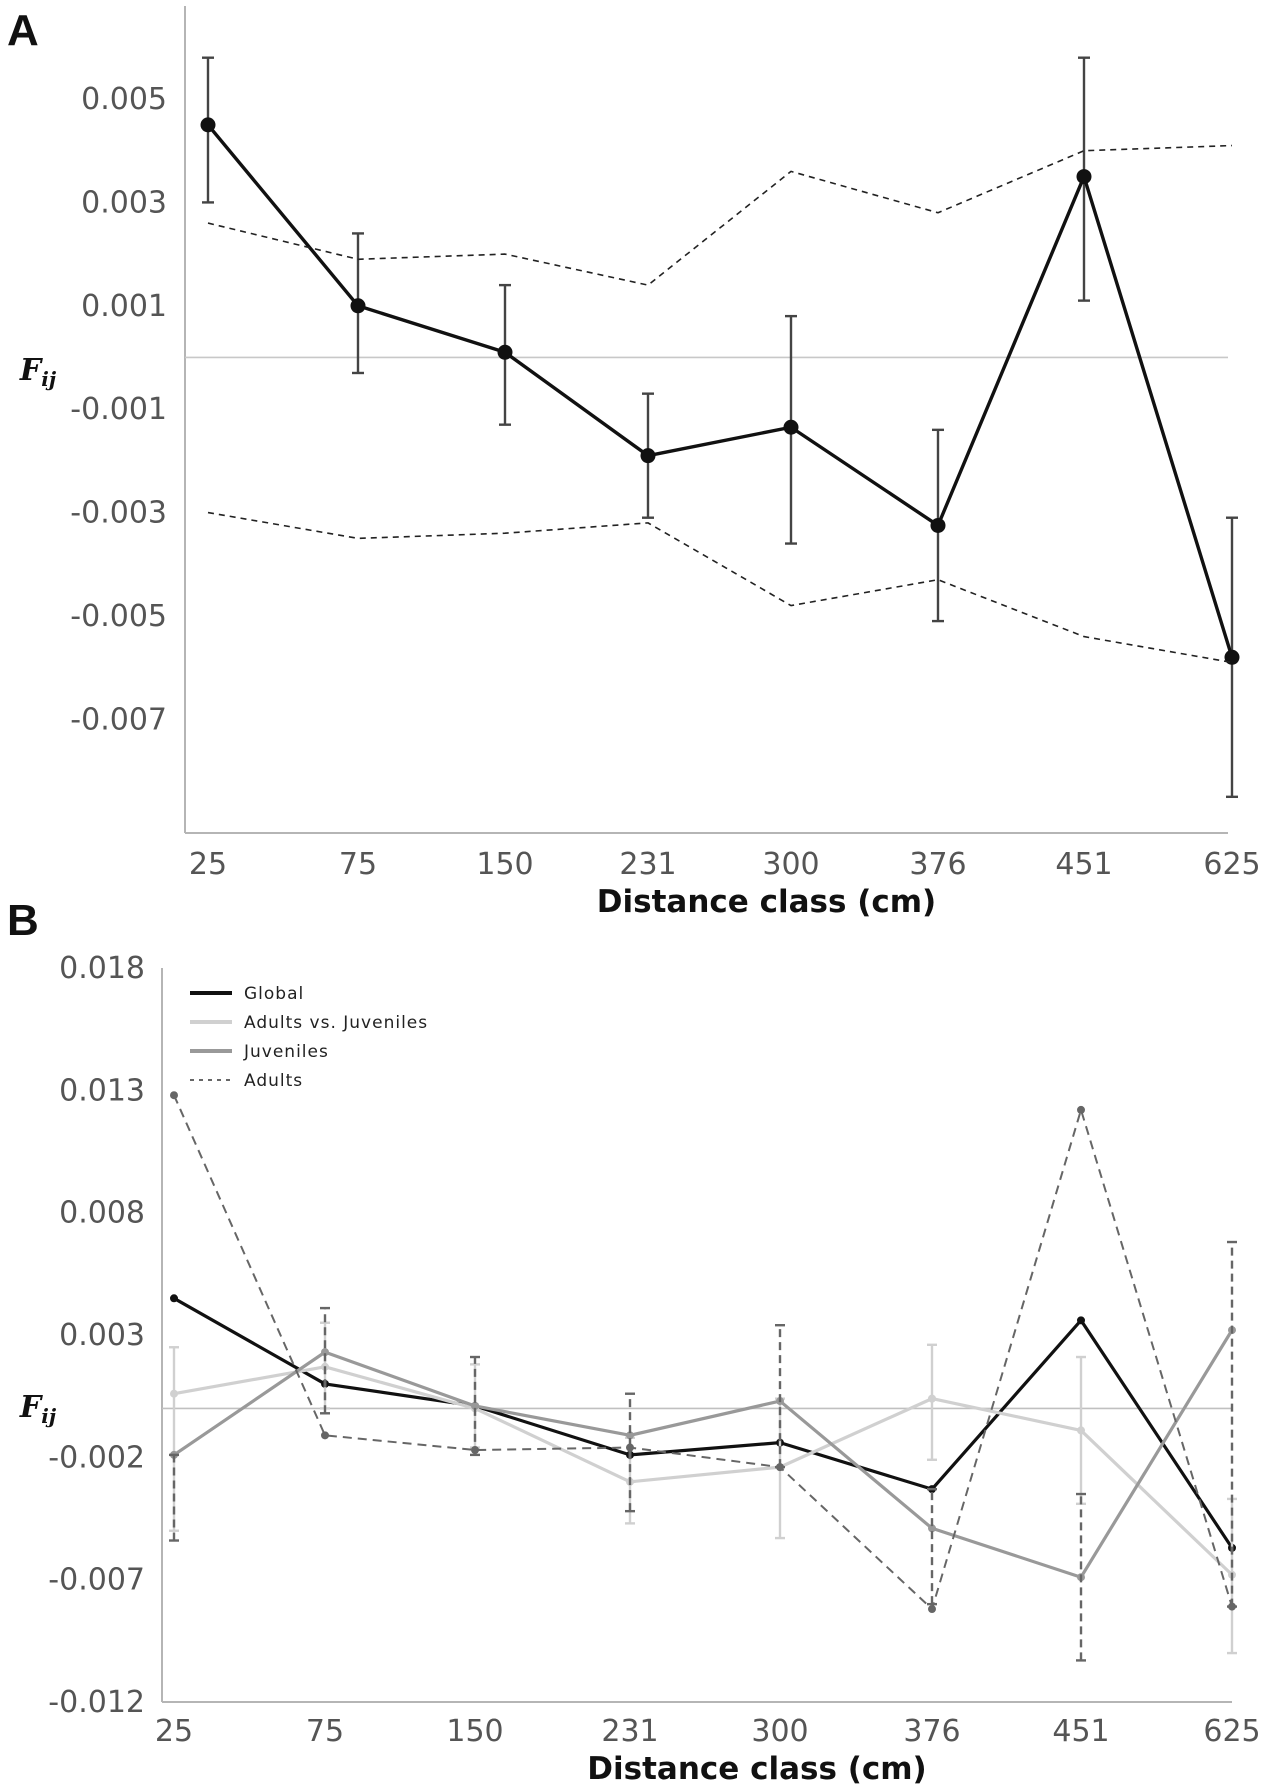  What do you see at coordinates (96, 1702) in the screenshot?
I see `y-tick-label: -0.012` at bounding box center [96, 1702].